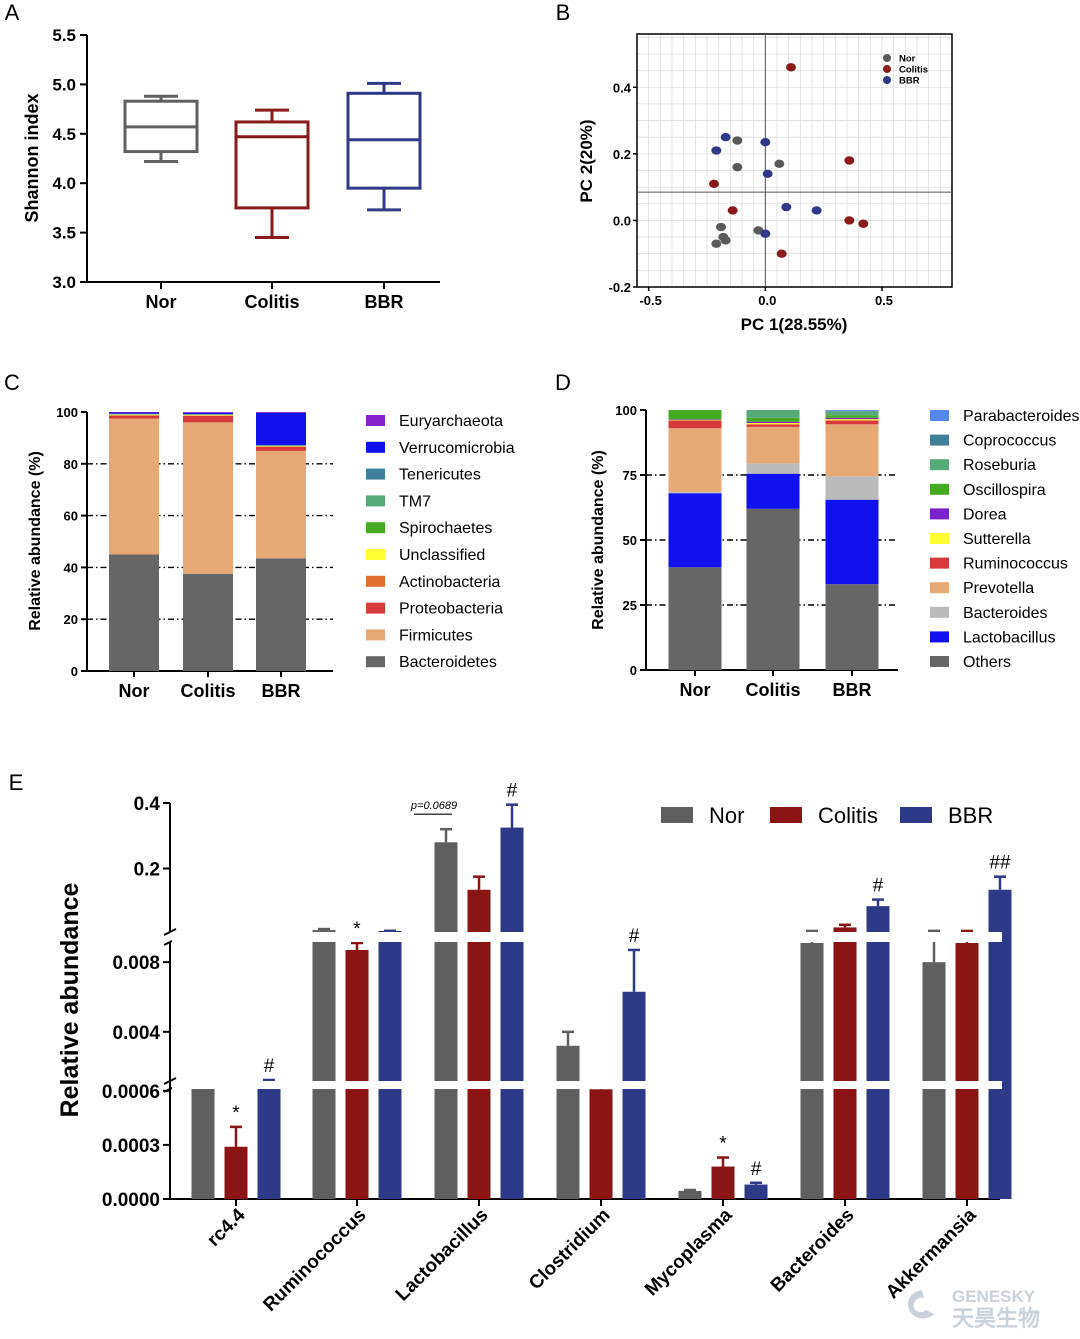 The image size is (1080, 1339). Describe the element at coordinates (1009, 441) in the screenshot. I see `legend-label: Coprococcus` at that location.